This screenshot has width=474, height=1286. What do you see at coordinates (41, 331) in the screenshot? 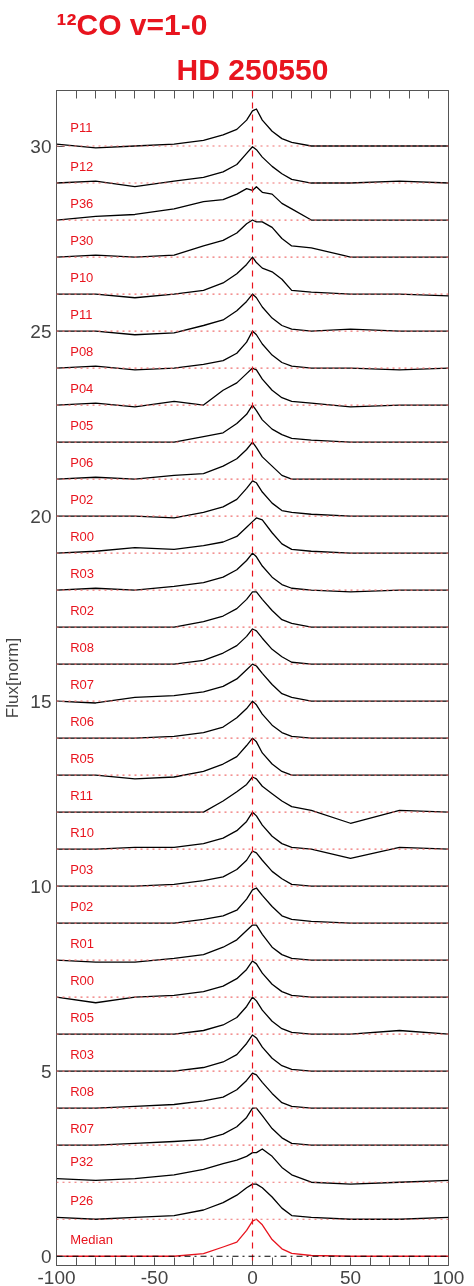
I see `y-tick-label: 25` at bounding box center [41, 331].